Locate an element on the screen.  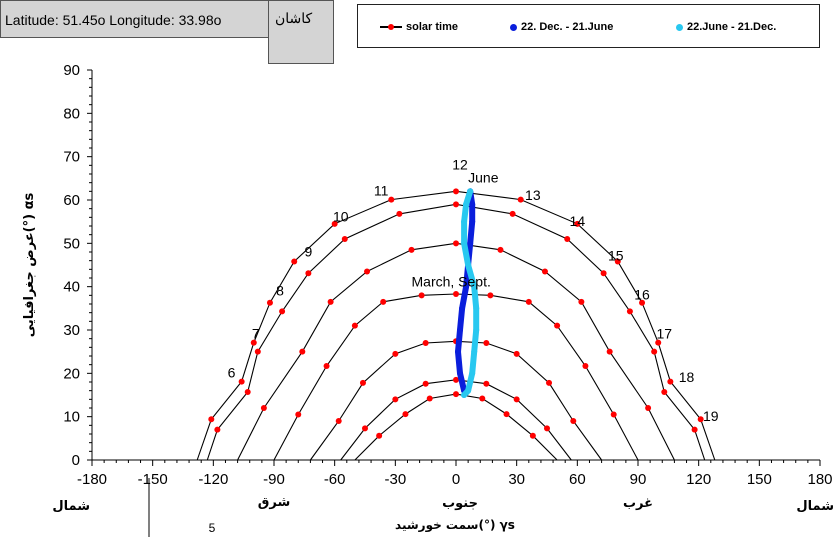
legend-label-june-dec: 22.June - 21.Dec. is located at coordinates (732, 27).